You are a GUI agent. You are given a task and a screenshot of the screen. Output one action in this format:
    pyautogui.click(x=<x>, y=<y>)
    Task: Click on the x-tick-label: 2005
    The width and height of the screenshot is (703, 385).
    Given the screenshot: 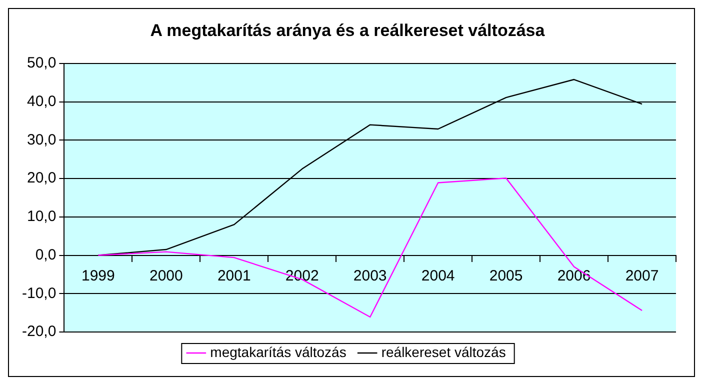 What is the action you would take?
    pyautogui.click(x=506, y=275)
    